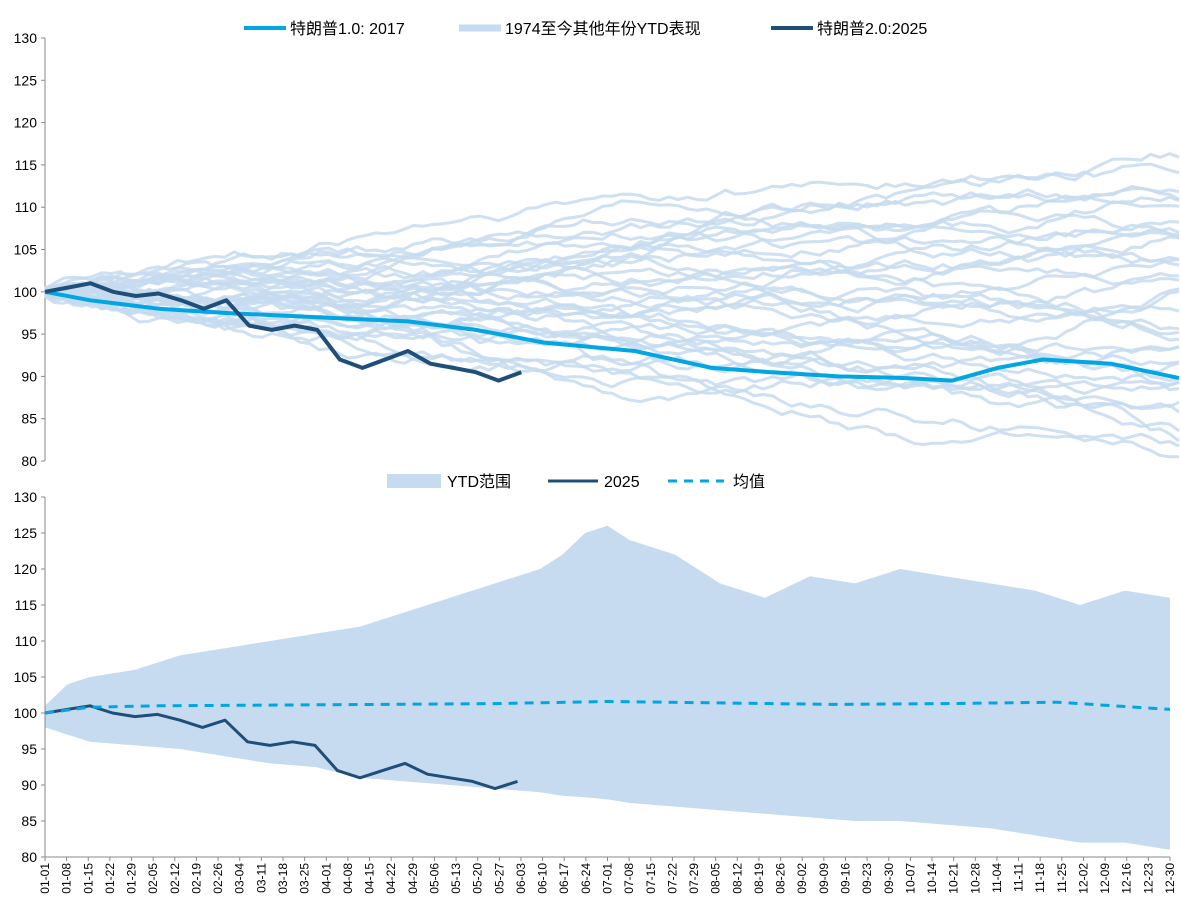 The width and height of the screenshot is (1181, 924). What do you see at coordinates (867, 878) in the screenshot?
I see `x-tick-label: 09-23` at bounding box center [867, 878].